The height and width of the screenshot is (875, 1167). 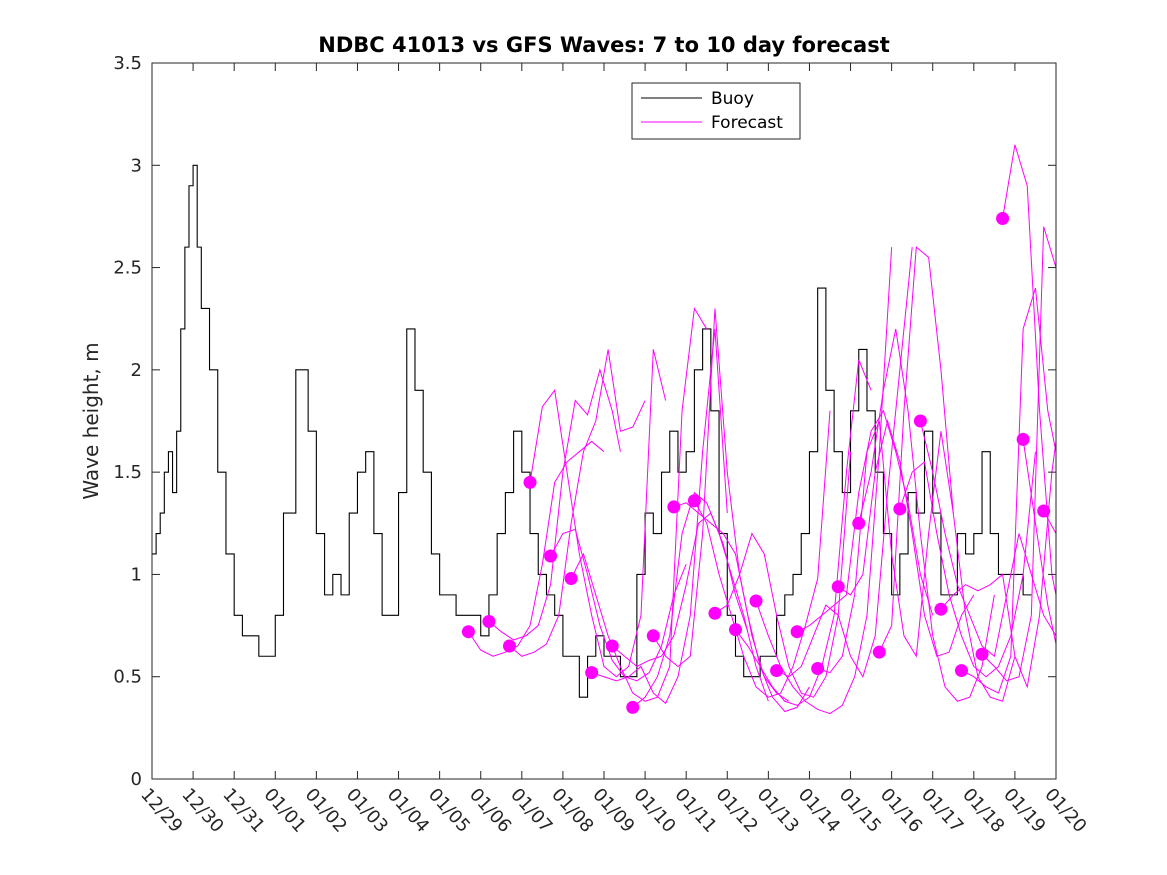 I want to click on y-tick-label: 1, so click(x=136, y=574).